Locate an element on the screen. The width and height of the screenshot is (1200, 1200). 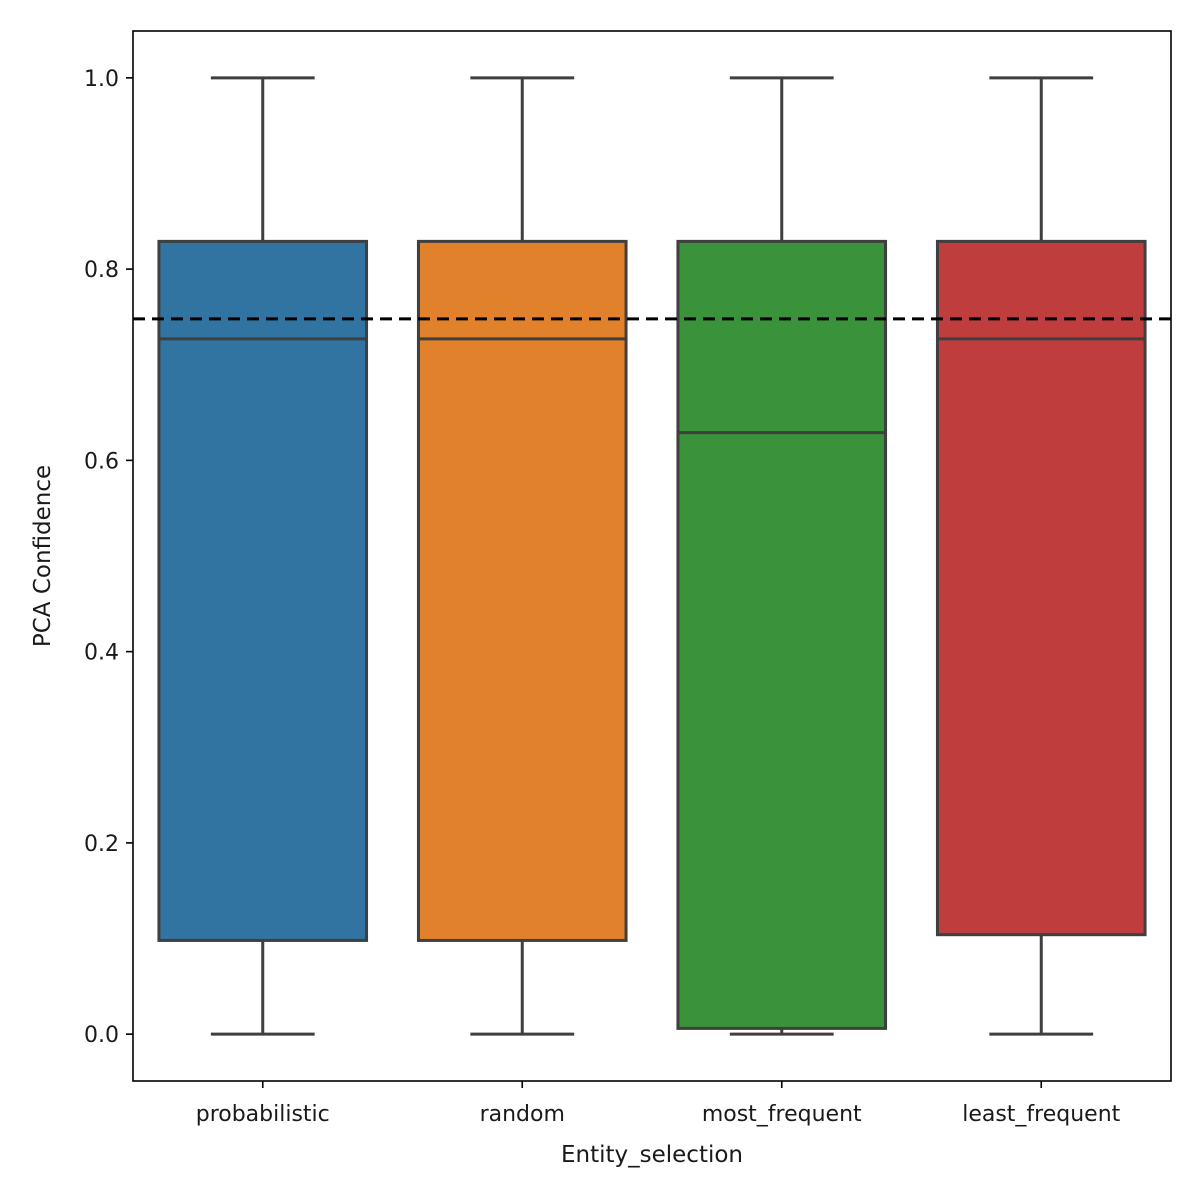
box-probabilistic is located at coordinates (263, 556).